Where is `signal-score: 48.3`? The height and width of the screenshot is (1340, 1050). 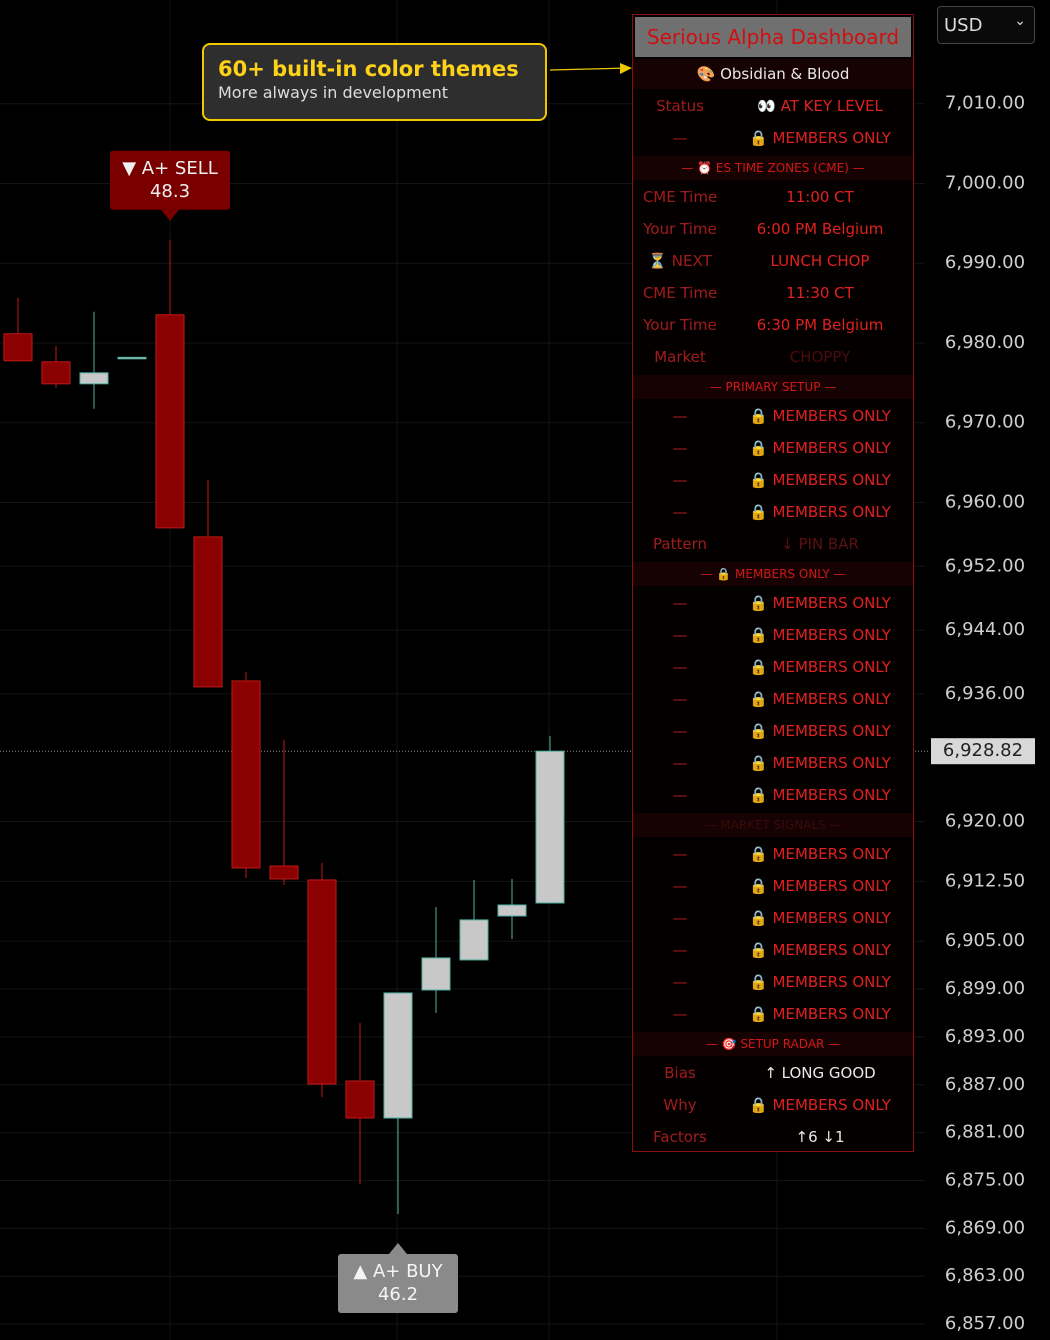 signal-score: 48.3 is located at coordinates (170, 191).